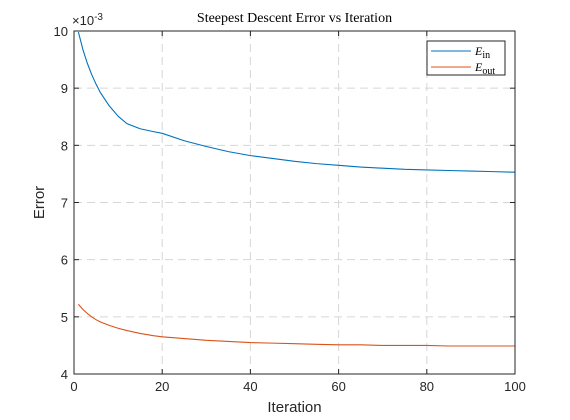 The height and width of the screenshot is (420, 570). I want to click on y-tick-label: 6, so click(64, 260).